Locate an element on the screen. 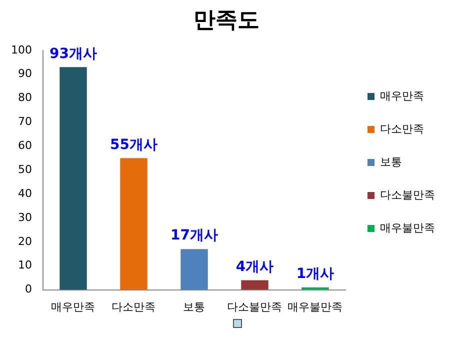 The height and width of the screenshot is (347, 457). legend-label: 다소불만족 is located at coordinates (407, 195).